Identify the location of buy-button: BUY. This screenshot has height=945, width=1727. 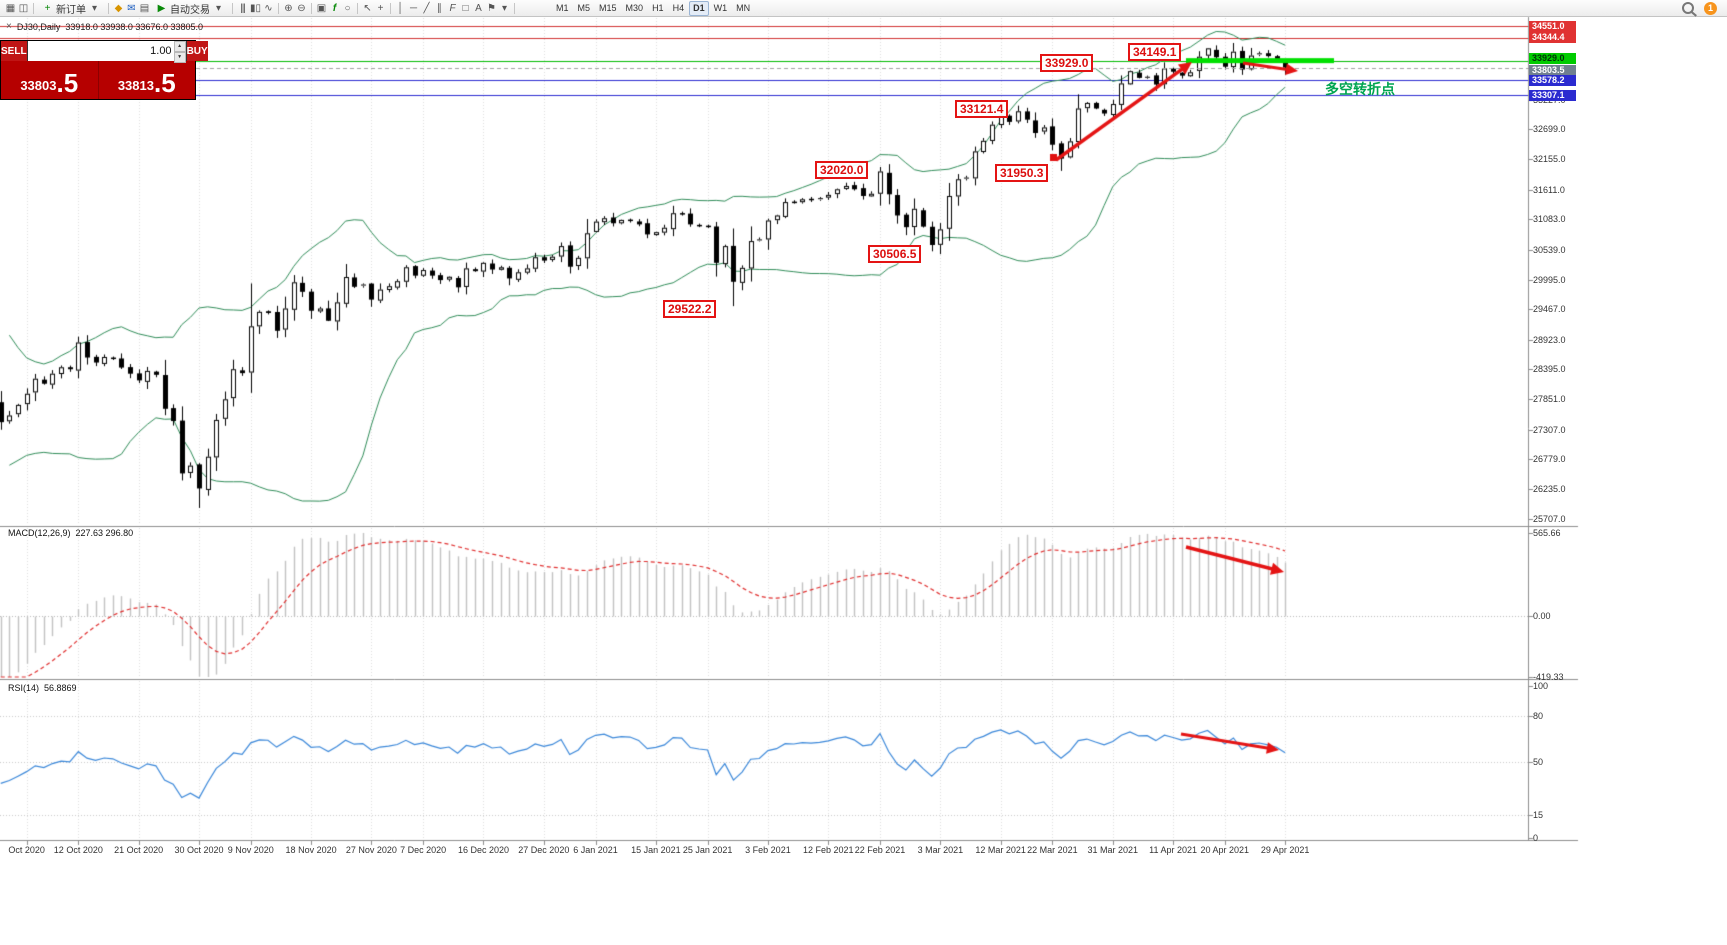
(197, 51).